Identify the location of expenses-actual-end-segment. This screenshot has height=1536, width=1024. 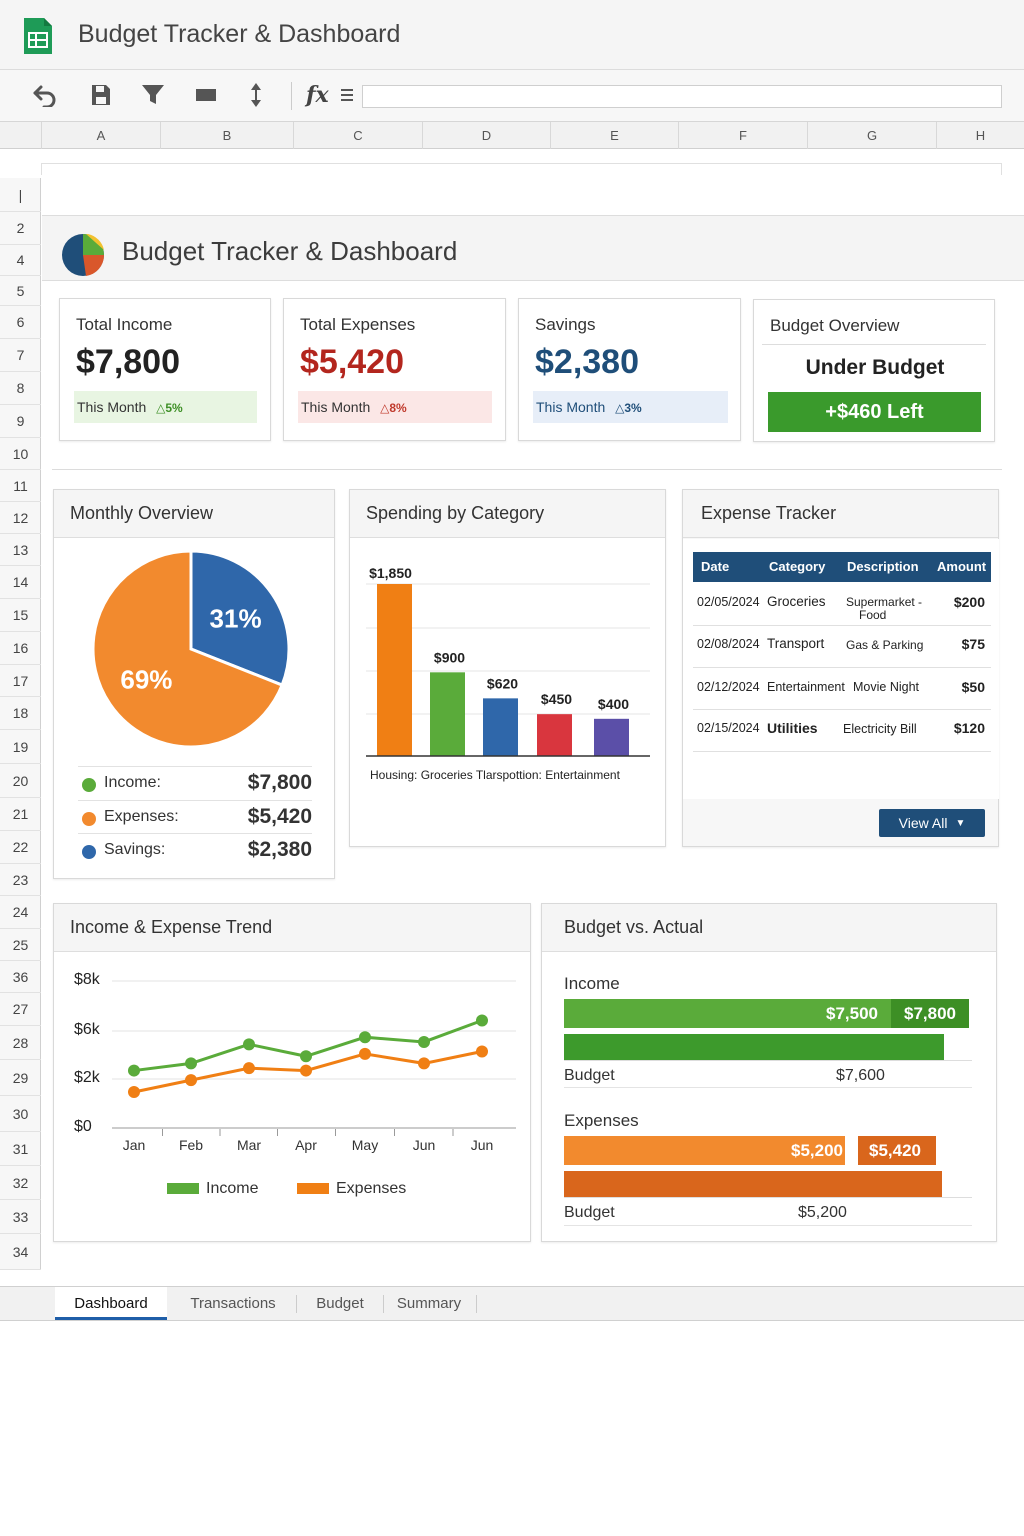
(897, 1150).